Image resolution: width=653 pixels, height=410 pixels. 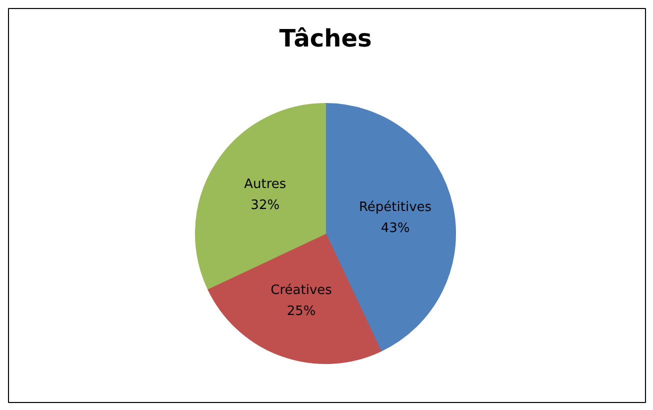 What do you see at coordinates (301, 311) in the screenshot?
I see `data-label: 25%` at bounding box center [301, 311].